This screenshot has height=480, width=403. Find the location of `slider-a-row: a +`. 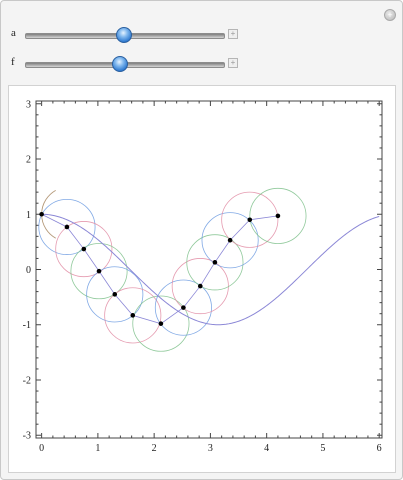

slider-a-row: a + is located at coordinates (202, 35).